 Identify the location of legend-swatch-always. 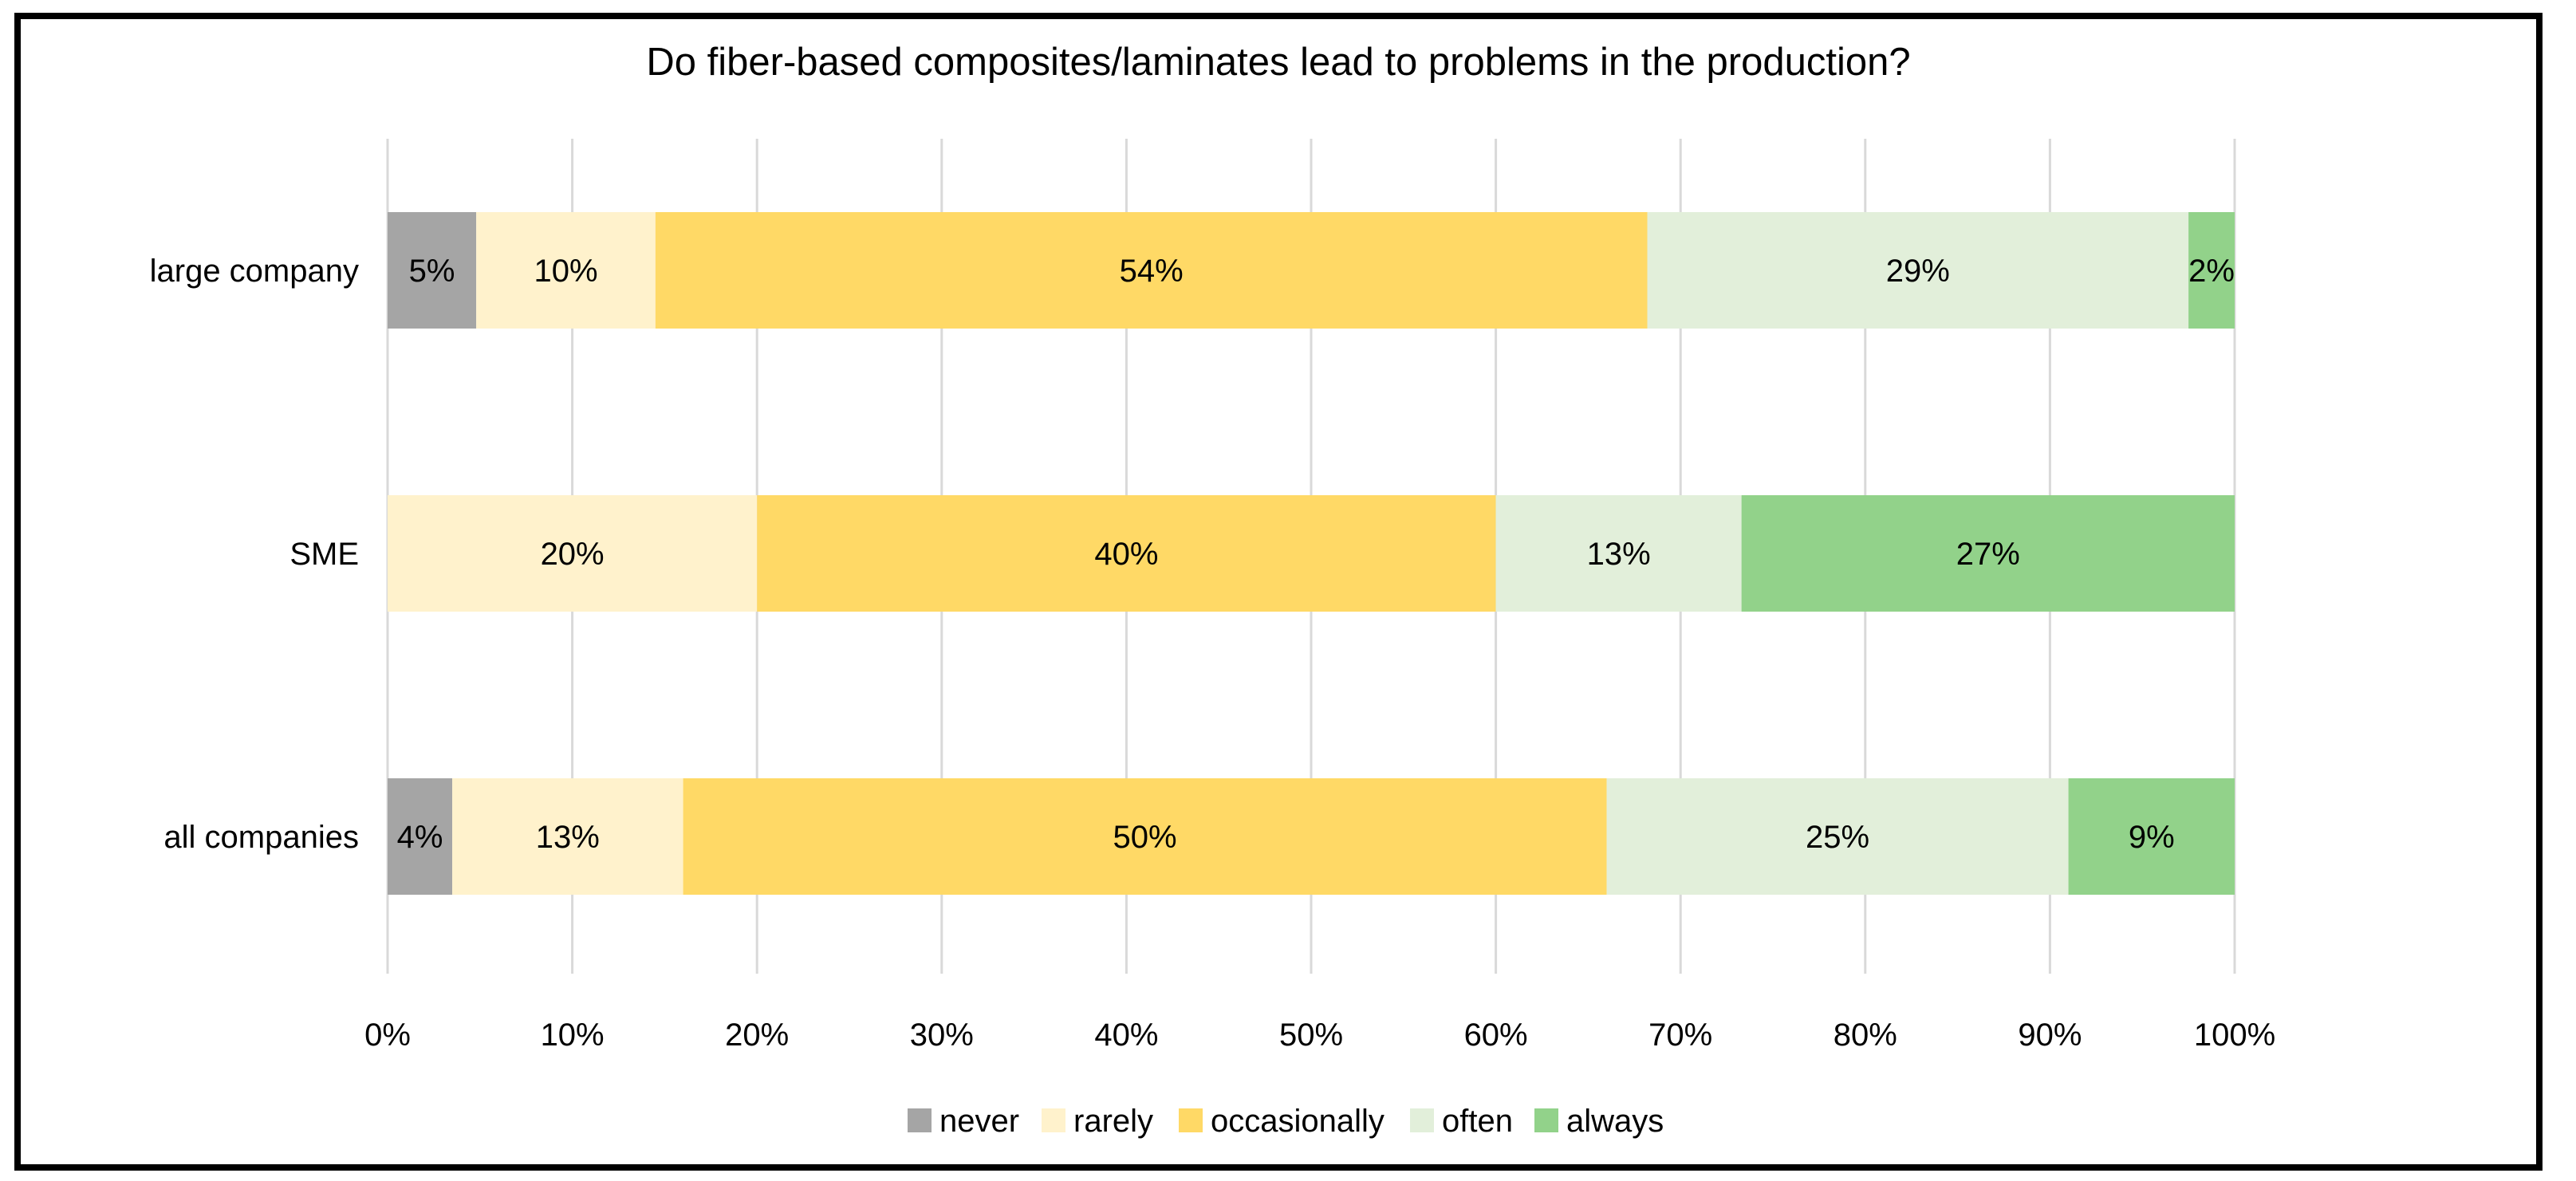
(1546, 1120).